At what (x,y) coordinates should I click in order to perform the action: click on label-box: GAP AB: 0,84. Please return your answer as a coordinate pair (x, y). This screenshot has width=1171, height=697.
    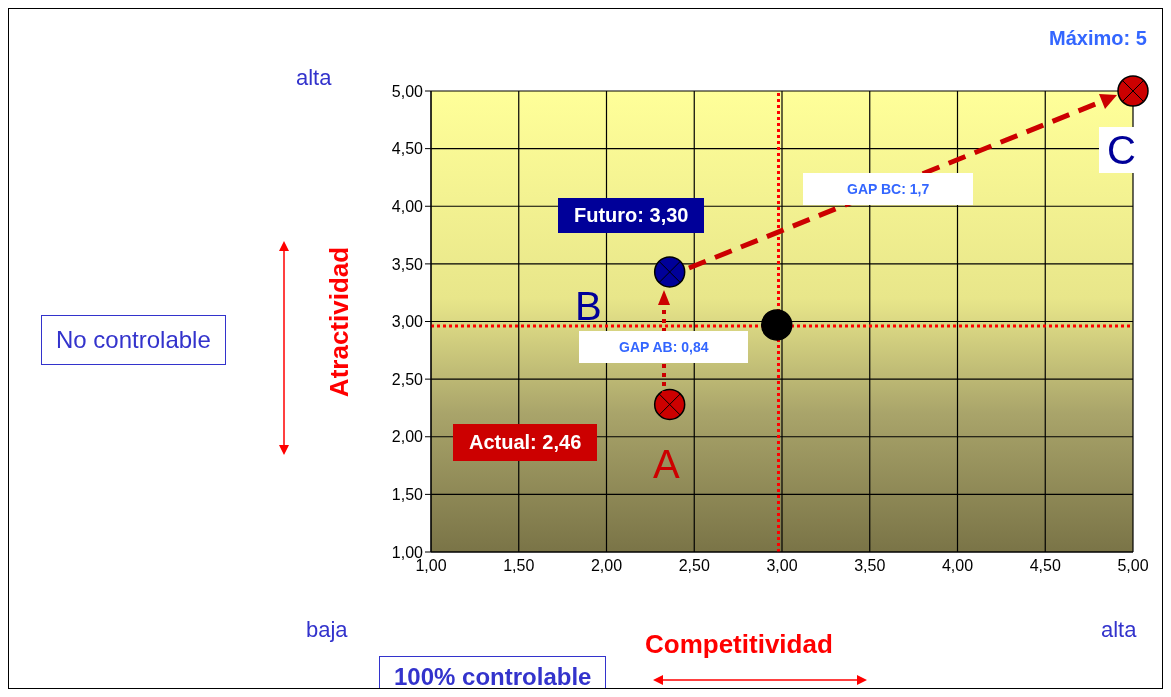
    Looking at the image, I should click on (664, 347).